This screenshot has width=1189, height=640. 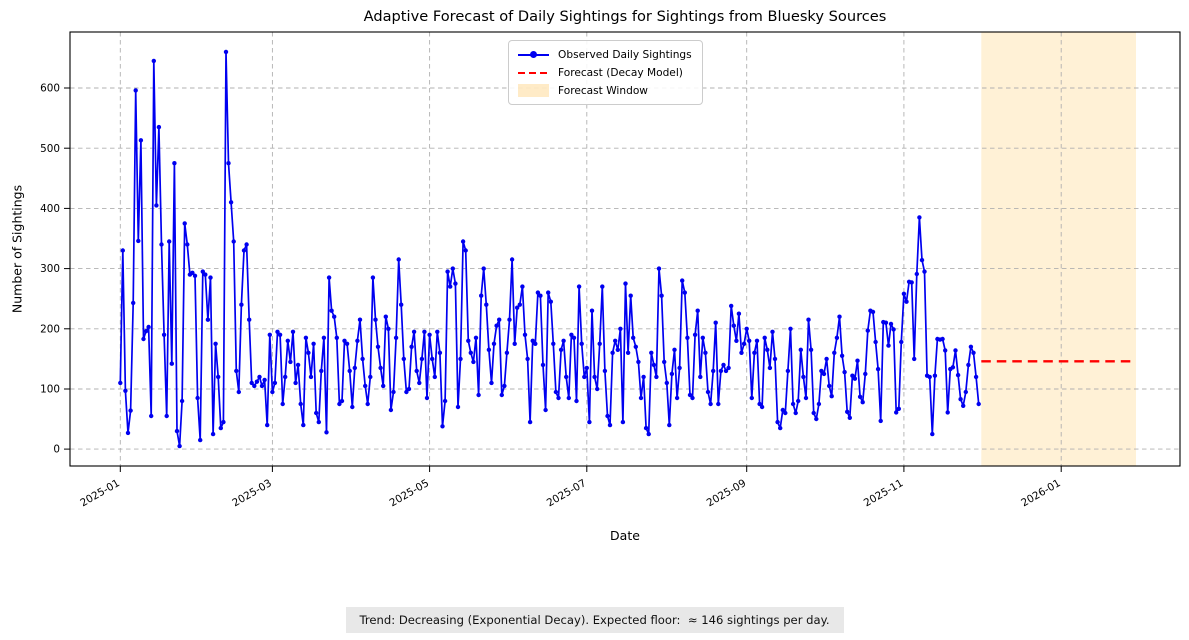 What do you see at coordinates (533, 54) in the screenshot?
I see `observed-line-swatch-icon` at bounding box center [533, 54].